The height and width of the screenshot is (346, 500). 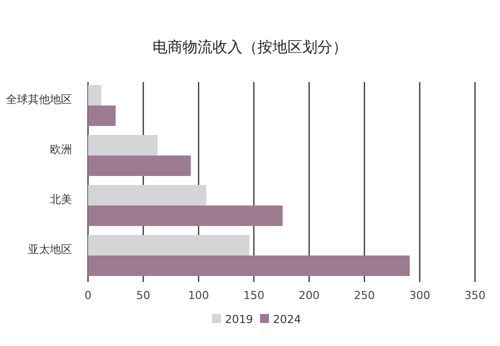 What do you see at coordinates (475, 295) in the screenshot?
I see `x-tick-label: 350` at bounding box center [475, 295].